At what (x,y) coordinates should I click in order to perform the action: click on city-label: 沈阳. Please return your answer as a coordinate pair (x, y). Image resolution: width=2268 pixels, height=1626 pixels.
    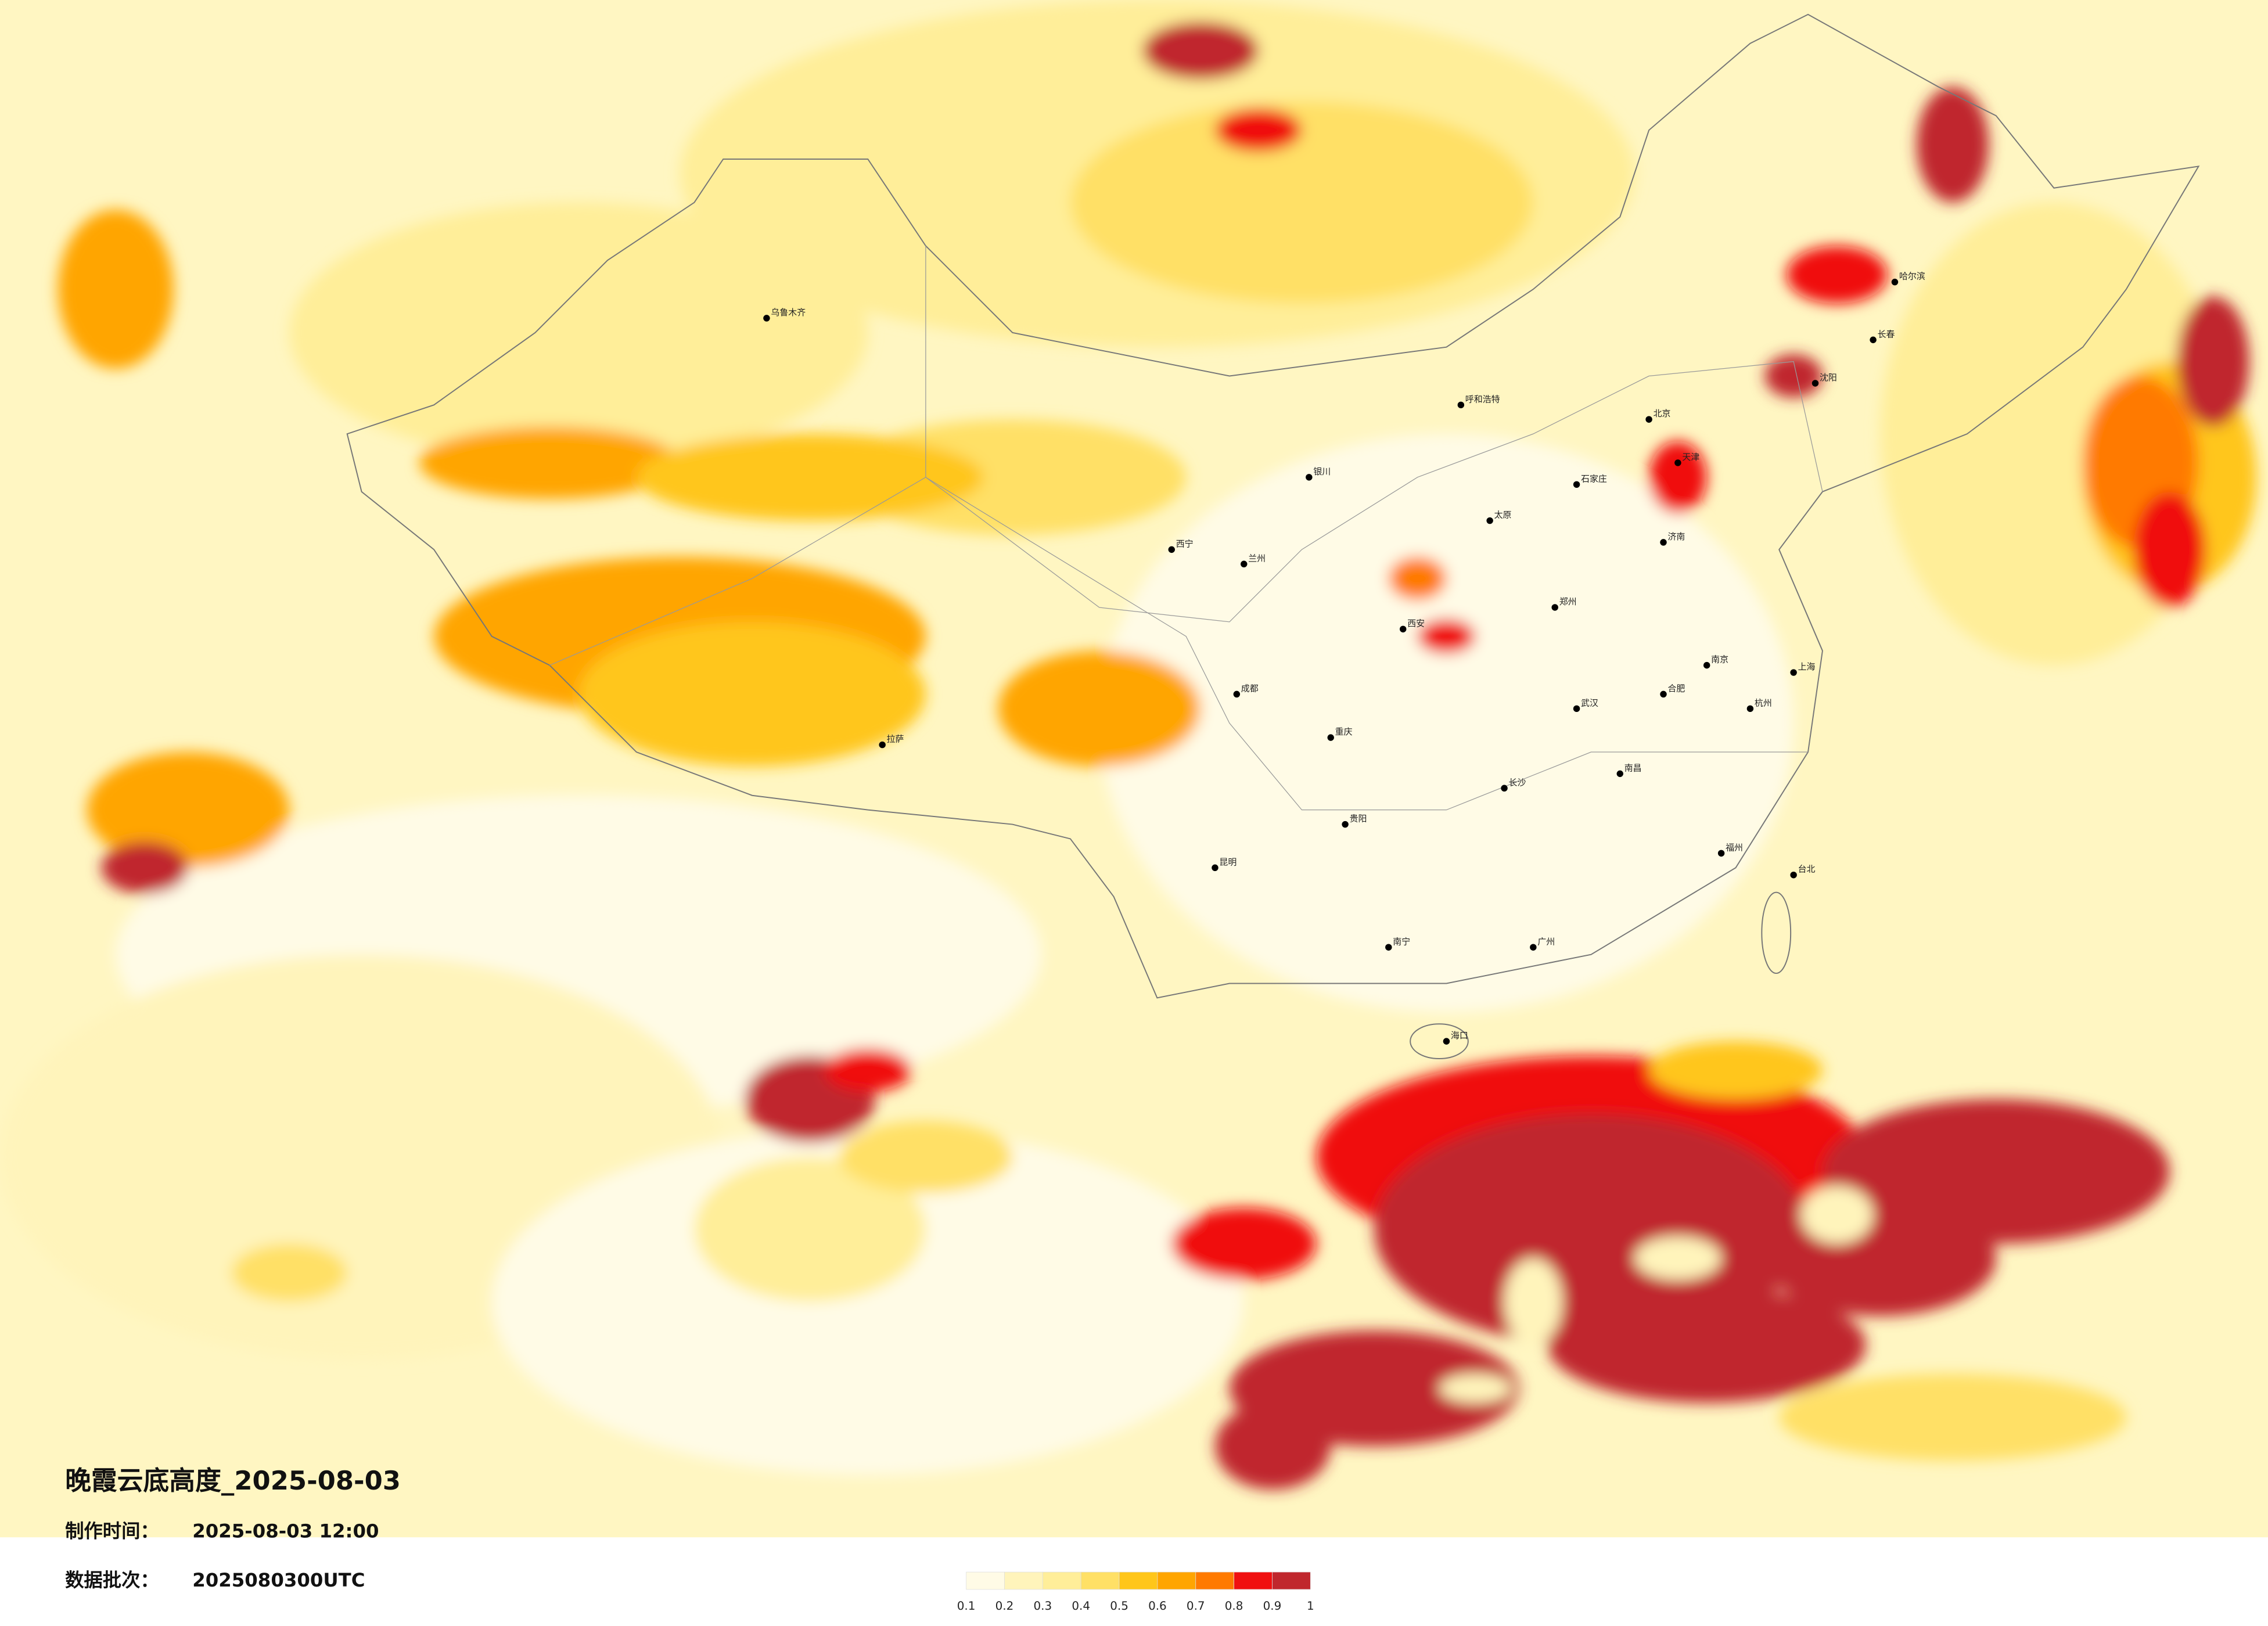
    Looking at the image, I should click on (1828, 377).